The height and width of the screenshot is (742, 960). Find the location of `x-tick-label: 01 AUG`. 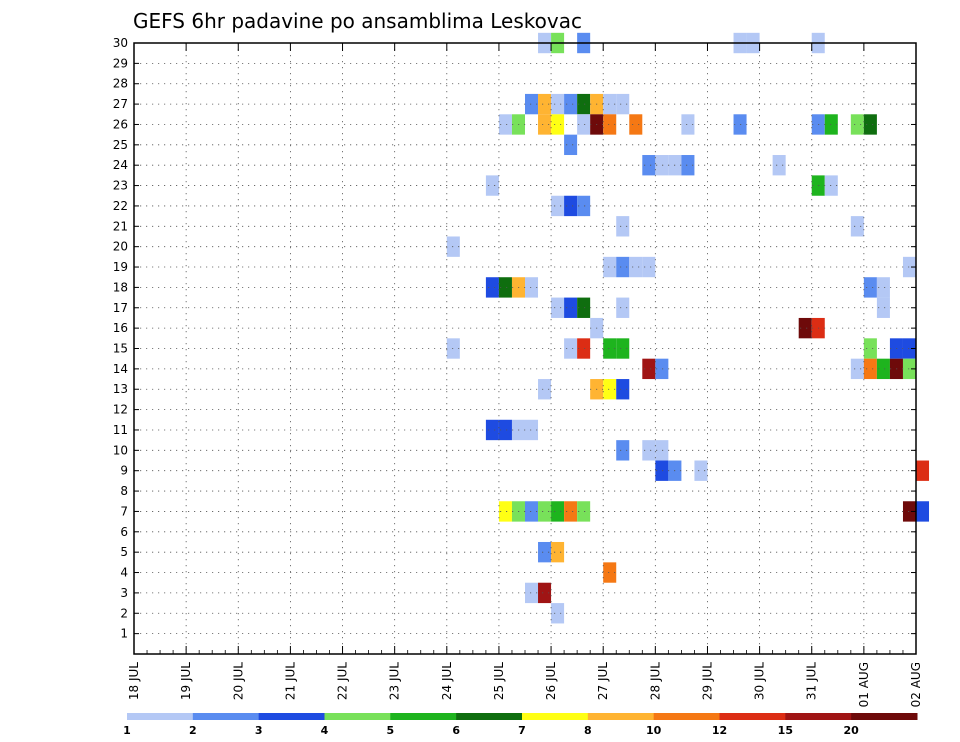

x-tick-label: 01 AUG is located at coordinates (864, 684).